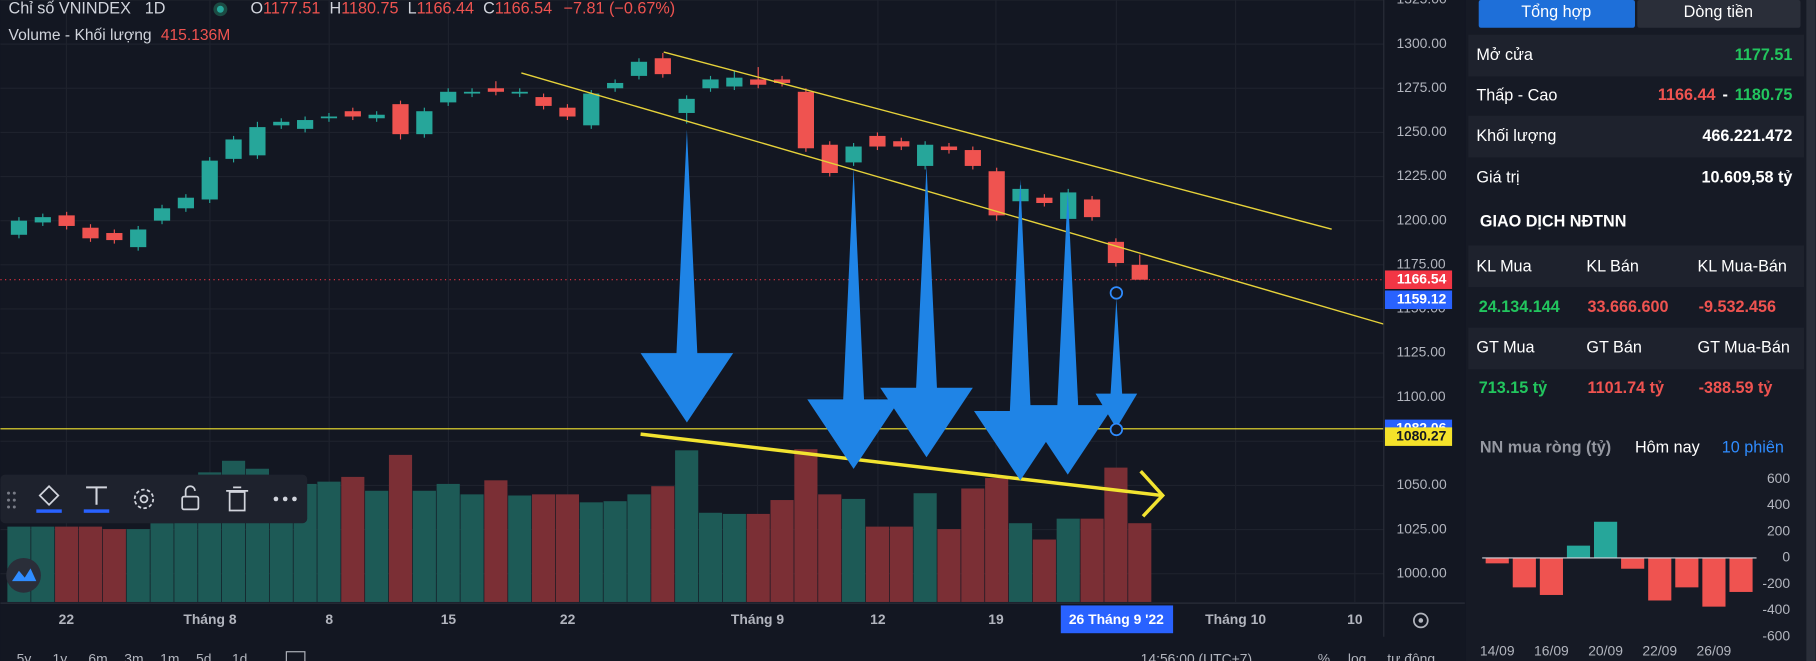 This screenshot has height=661, width=1816. Describe the element at coordinates (237, 499) in the screenshot. I see `delete-tool` at that location.